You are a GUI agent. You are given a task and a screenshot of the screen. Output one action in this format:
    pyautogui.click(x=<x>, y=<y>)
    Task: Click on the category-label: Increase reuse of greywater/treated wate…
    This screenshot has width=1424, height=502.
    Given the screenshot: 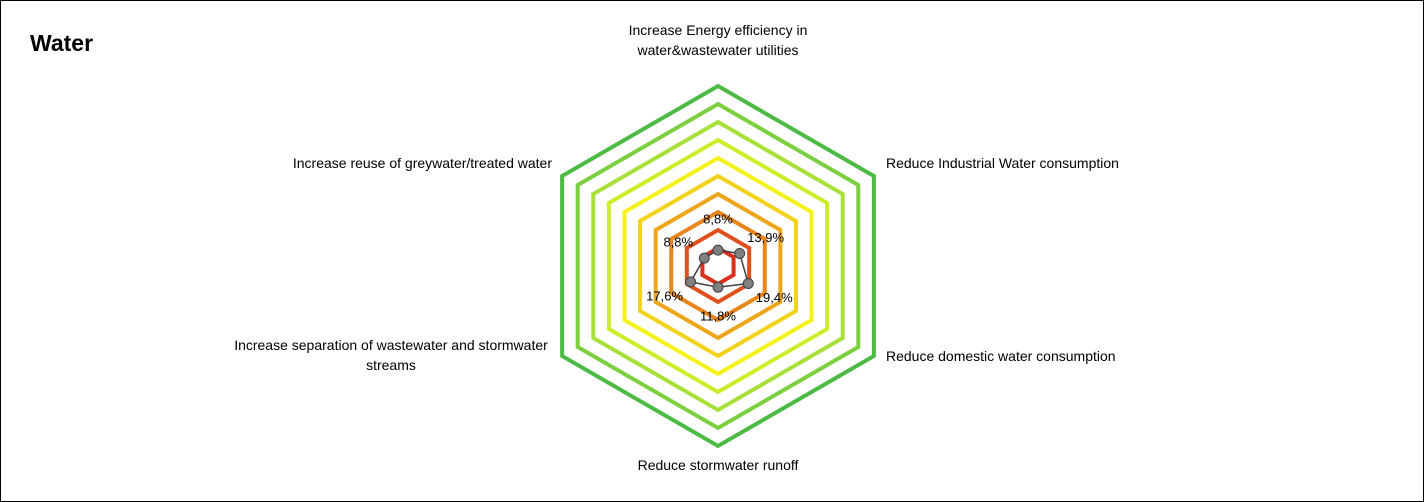 What is the action you would take?
    pyautogui.click(x=422, y=163)
    